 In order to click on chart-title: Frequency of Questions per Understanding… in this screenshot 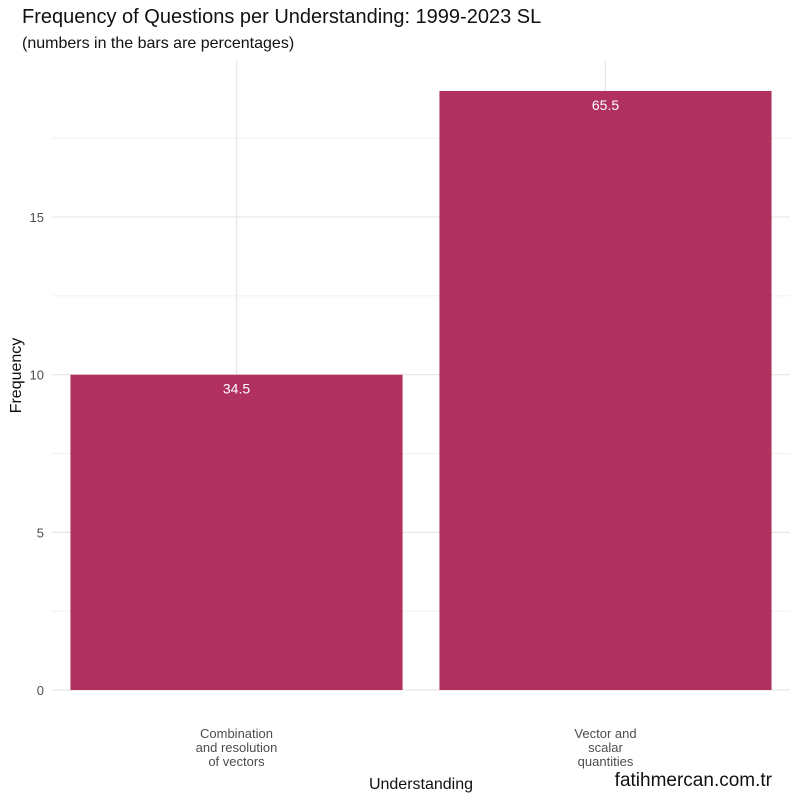, I will do `click(282, 17)`.